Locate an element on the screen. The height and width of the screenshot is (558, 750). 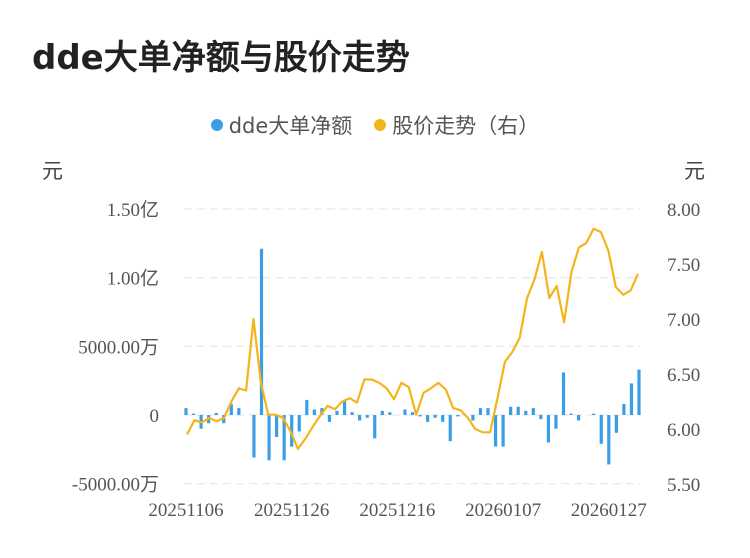
left-tick-label: 5000.00万 is located at coordinates (118, 347).